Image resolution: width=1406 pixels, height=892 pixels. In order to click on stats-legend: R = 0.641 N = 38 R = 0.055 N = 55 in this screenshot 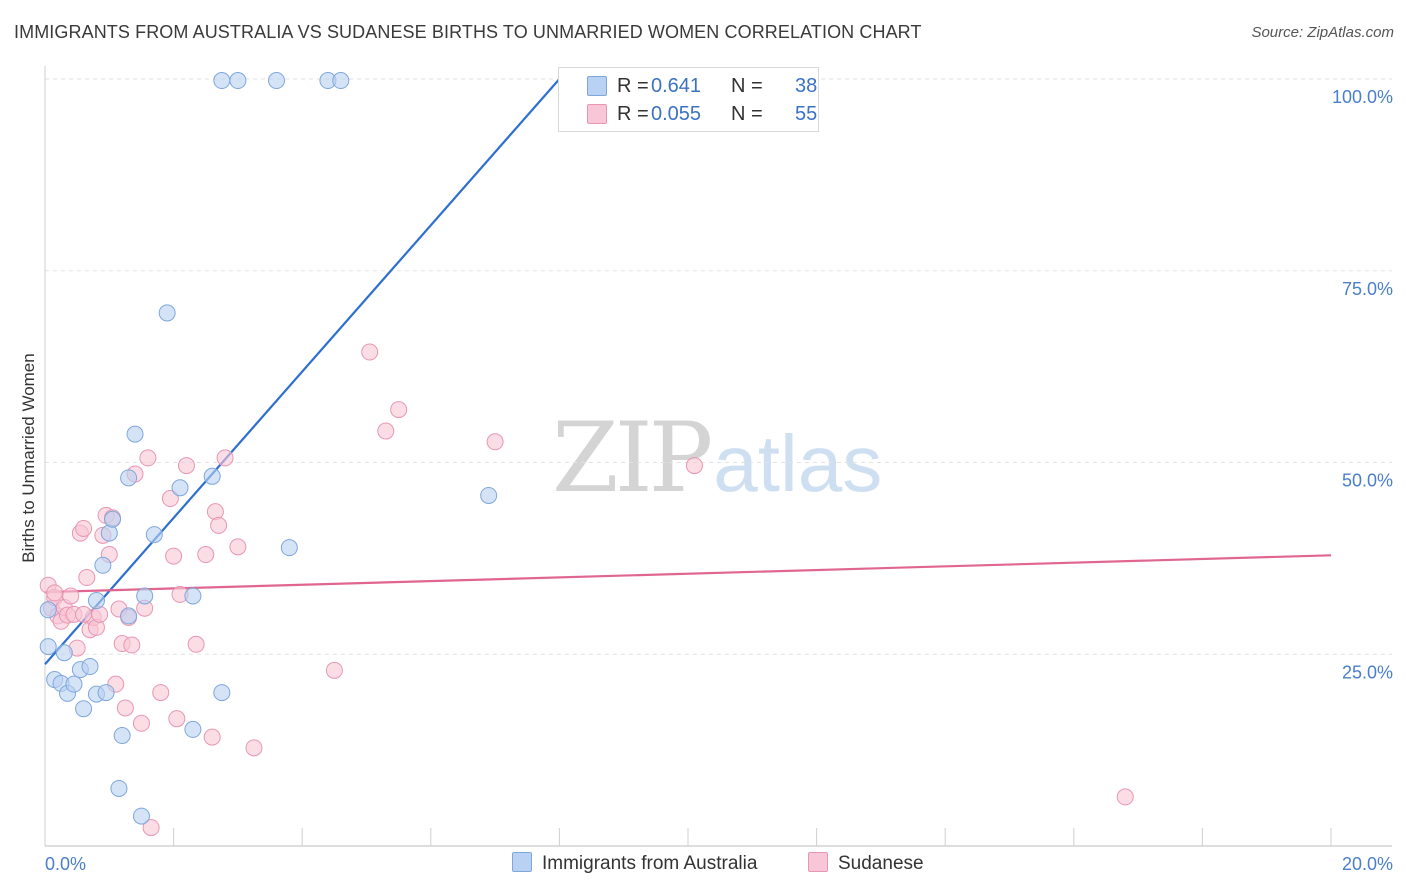, I will do `click(688, 99)`.